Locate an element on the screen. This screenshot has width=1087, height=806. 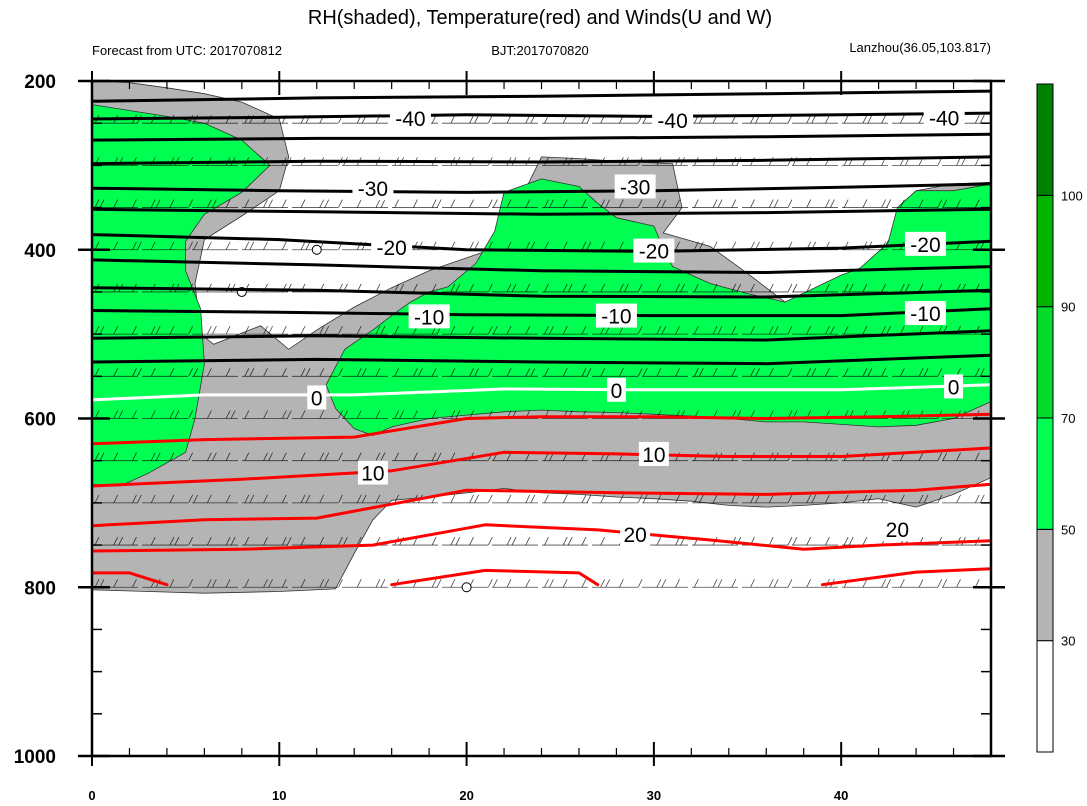
y-tick-label: 600 is located at coordinates (40, 420).